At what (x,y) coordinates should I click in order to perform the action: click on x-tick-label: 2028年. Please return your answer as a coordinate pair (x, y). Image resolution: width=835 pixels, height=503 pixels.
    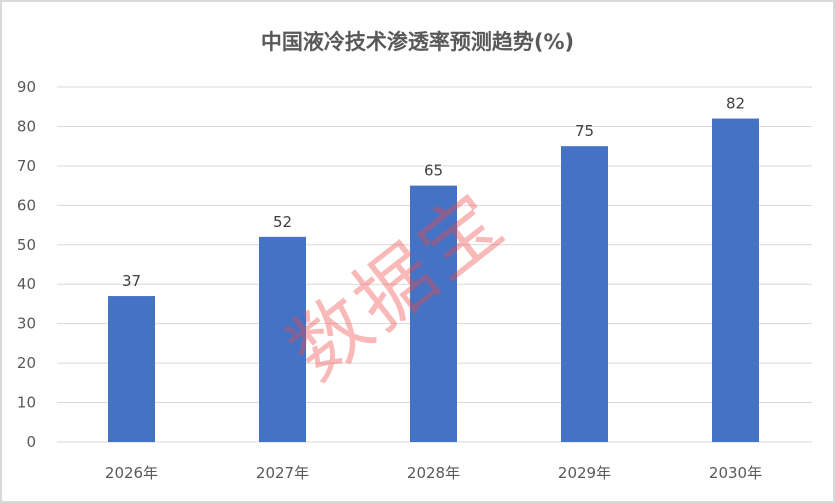
    Looking at the image, I should click on (433, 473).